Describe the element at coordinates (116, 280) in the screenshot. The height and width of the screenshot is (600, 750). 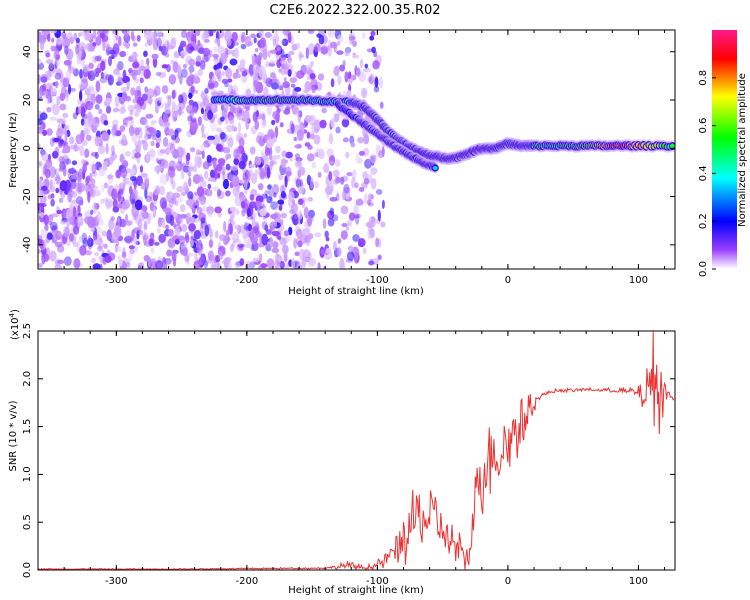
I see `spectrogram-xtick-label: -300` at that location.